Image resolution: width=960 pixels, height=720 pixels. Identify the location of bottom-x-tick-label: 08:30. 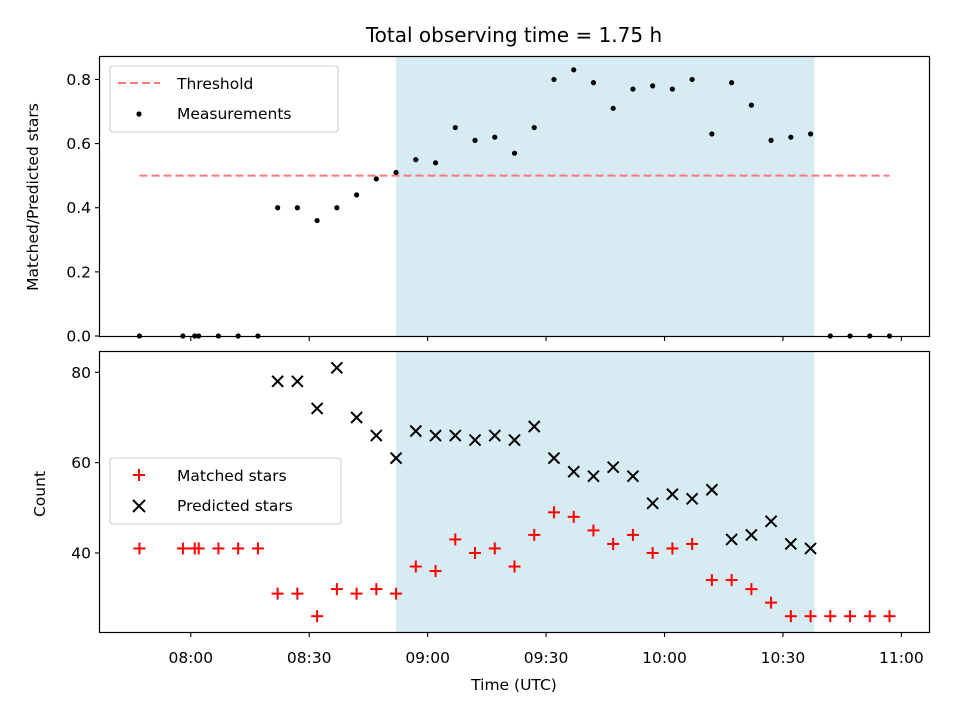
(309, 658).